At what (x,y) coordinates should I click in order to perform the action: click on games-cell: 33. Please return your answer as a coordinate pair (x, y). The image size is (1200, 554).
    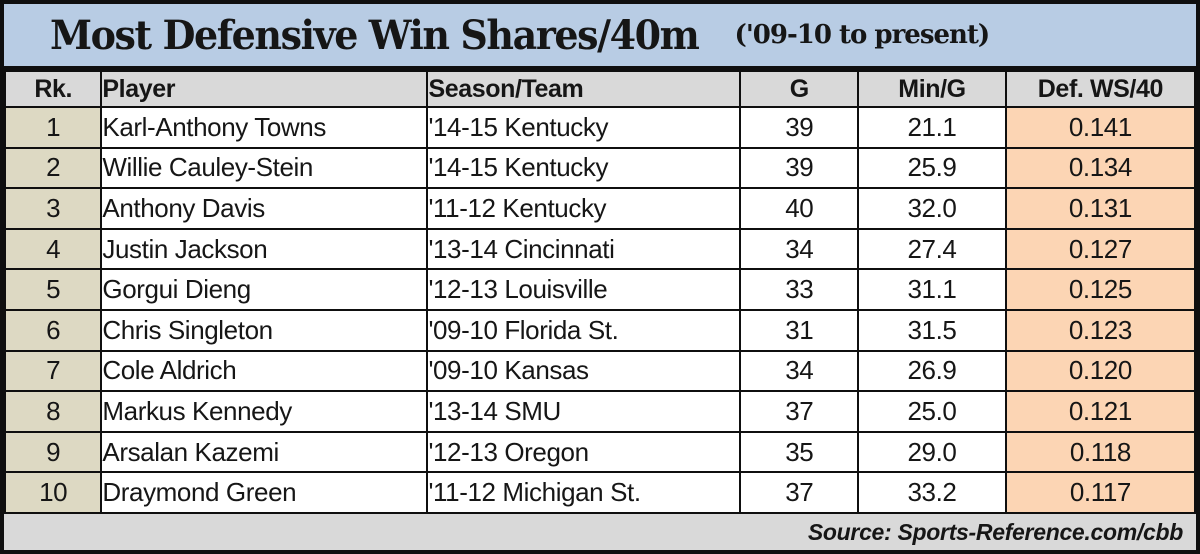
    Looking at the image, I should click on (799, 289).